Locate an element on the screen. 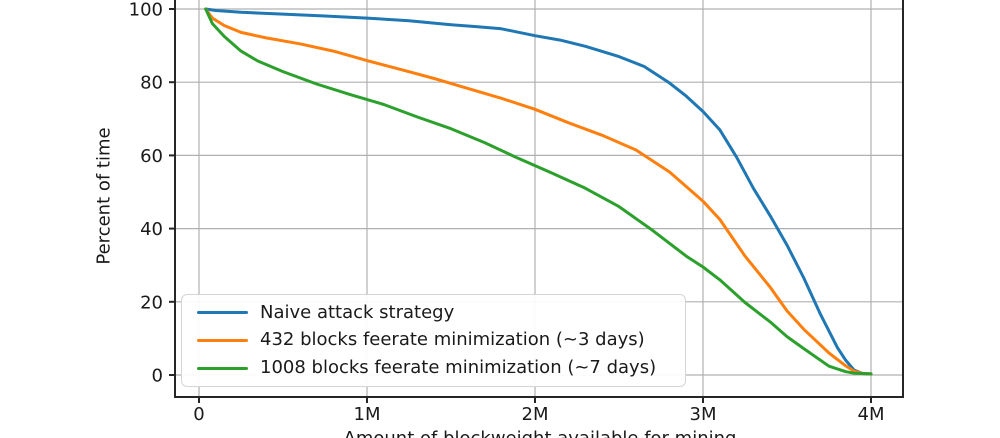 This screenshot has width=1000, height=438. y-tick-label: 100 is located at coordinates (146, 10).